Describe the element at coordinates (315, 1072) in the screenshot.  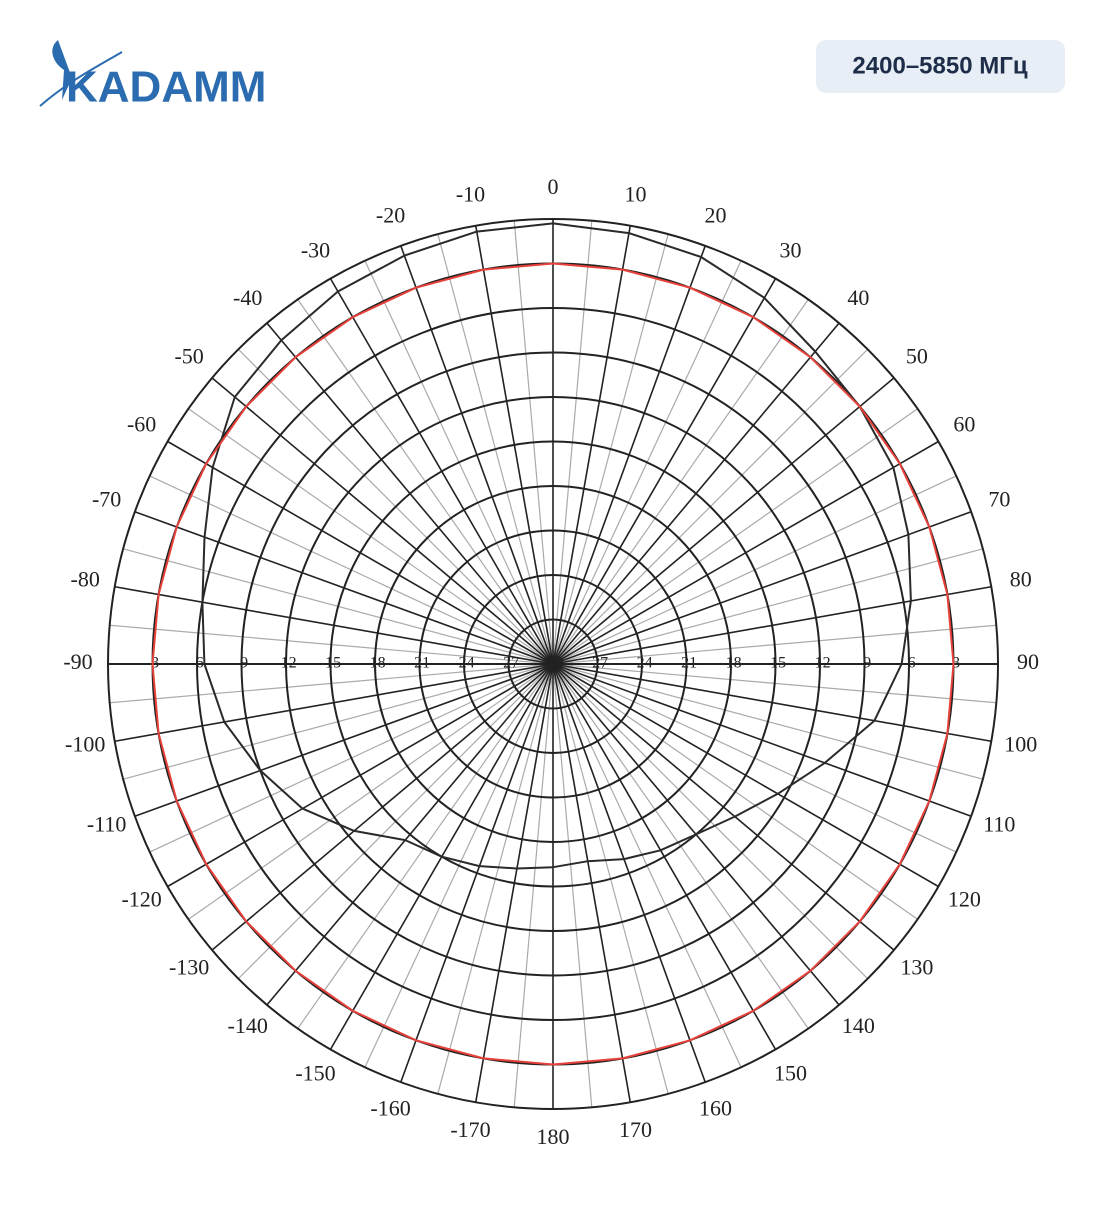
I see `angle-label: -150` at that location.